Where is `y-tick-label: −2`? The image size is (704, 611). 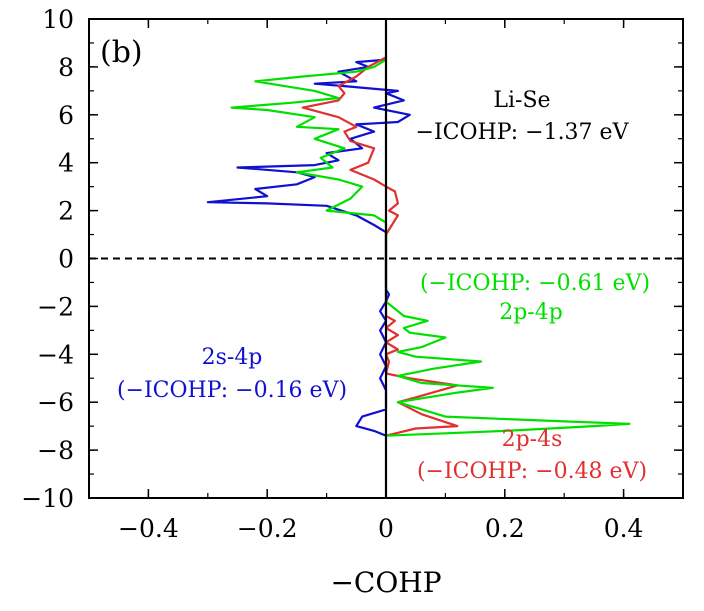
y-tick-label: −2 is located at coordinates (55, 306).